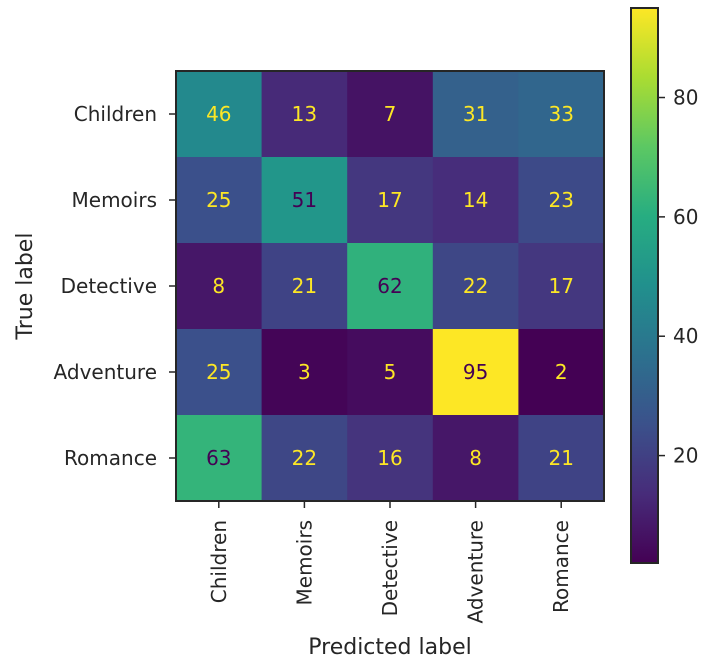  I want to click on y-tick-label: Children, so click(115, 114).